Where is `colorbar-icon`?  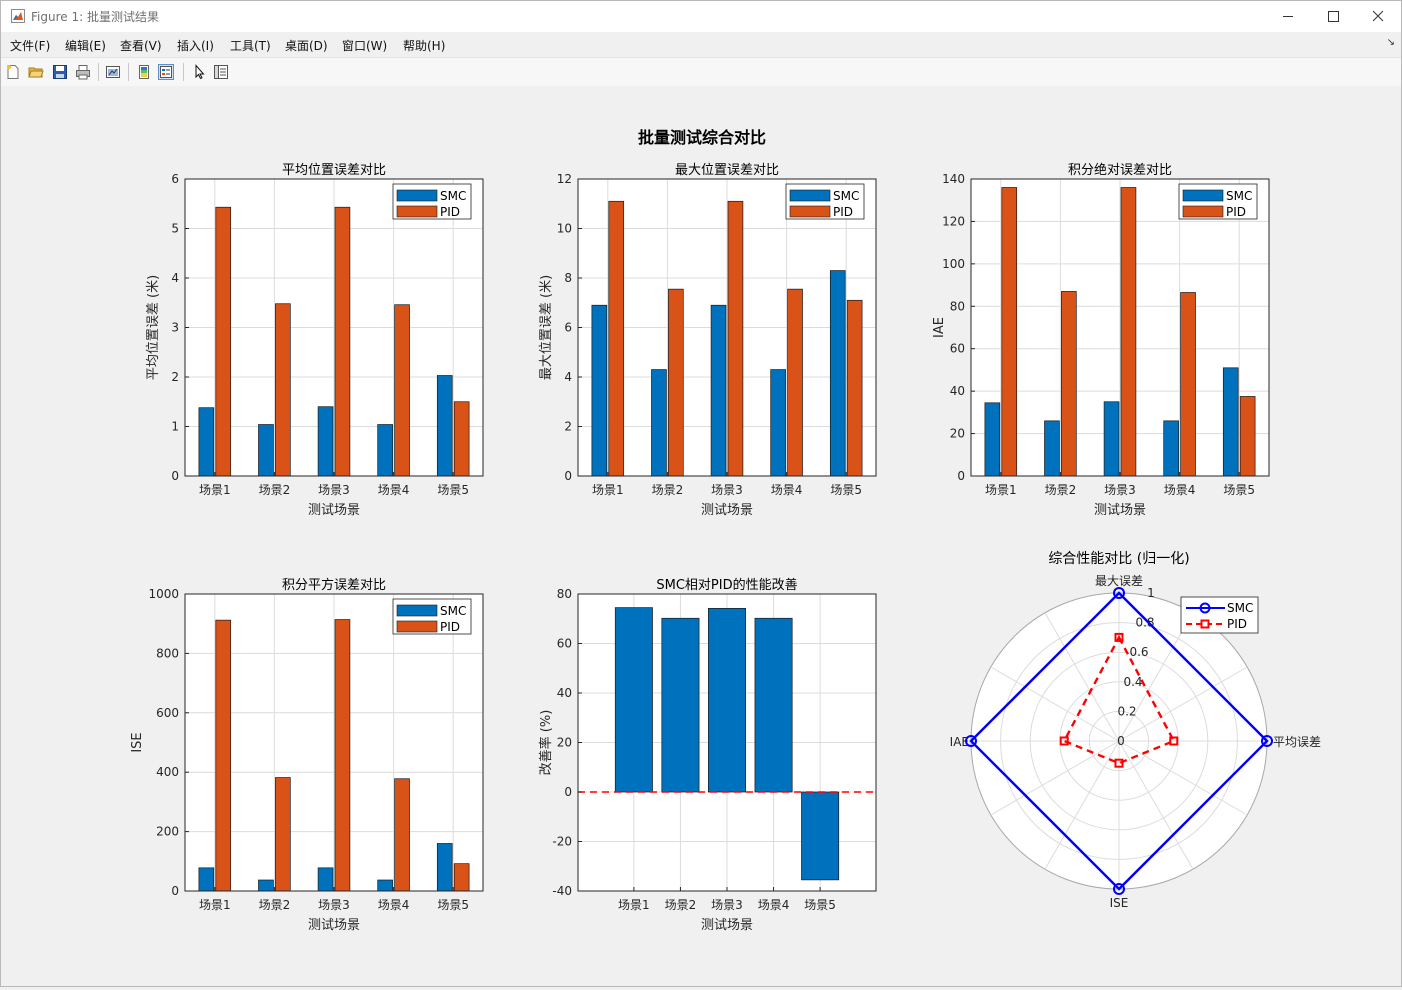 colorbar-icon is located at coordinates (144, 72).